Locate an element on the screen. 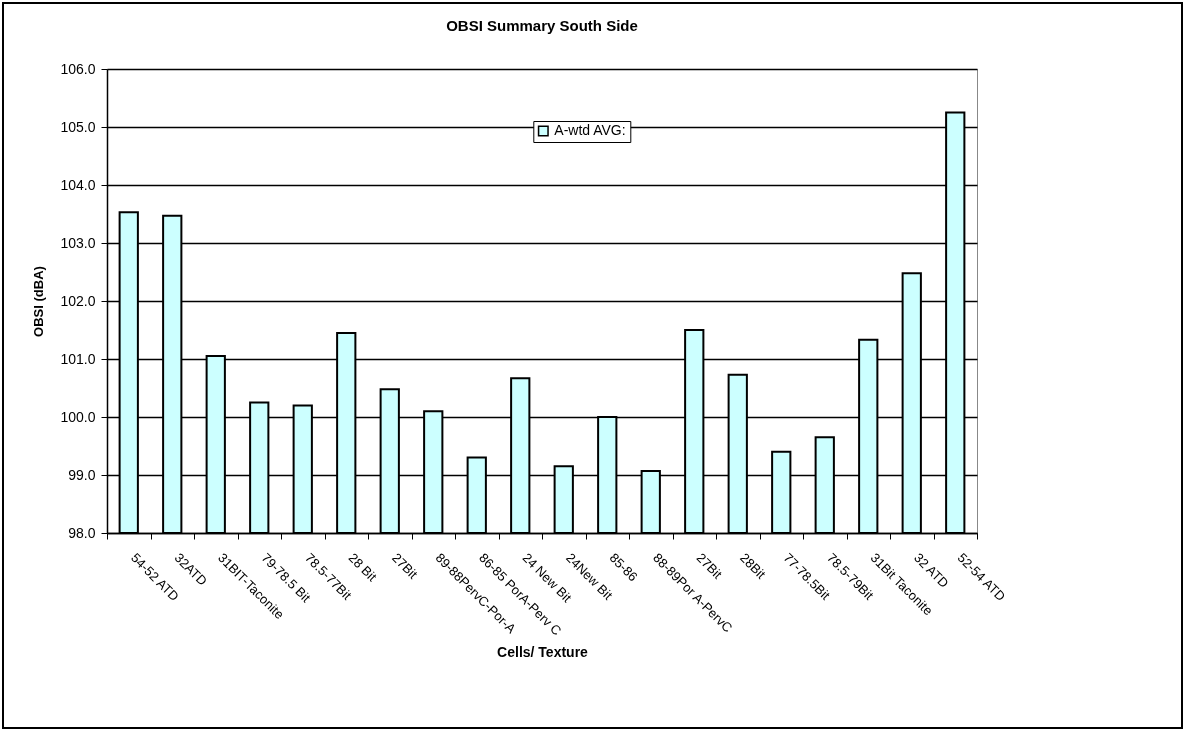 The height and width of the screenshot is (731, 1185). y-tick-label: 98.0 is located at coordinates (82, 532).